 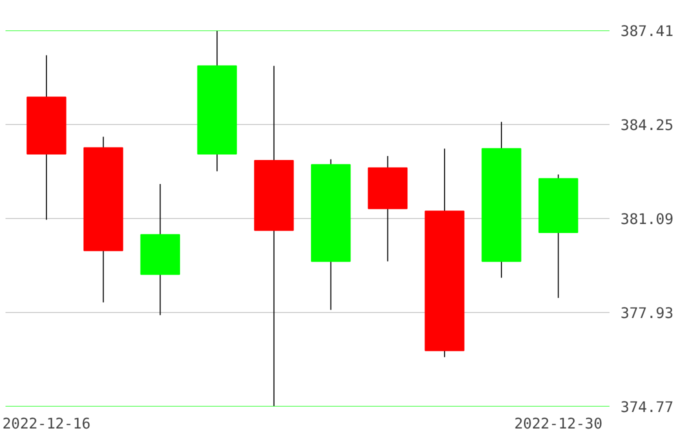 What do you see at coordinates (558, 423) in the screenshot?
I see `x-tick-label: 2022-12-30` at bounding box center [558, 423].